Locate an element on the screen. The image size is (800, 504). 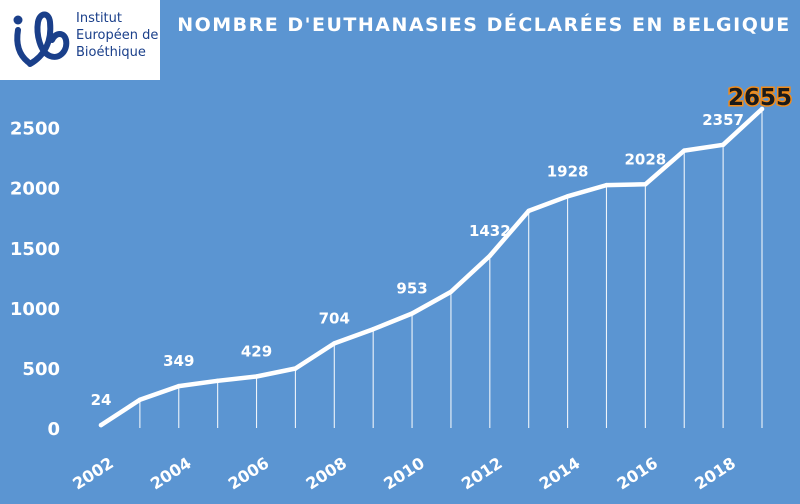
x-tick-label: 2008 is located at coordinates (326, 473).